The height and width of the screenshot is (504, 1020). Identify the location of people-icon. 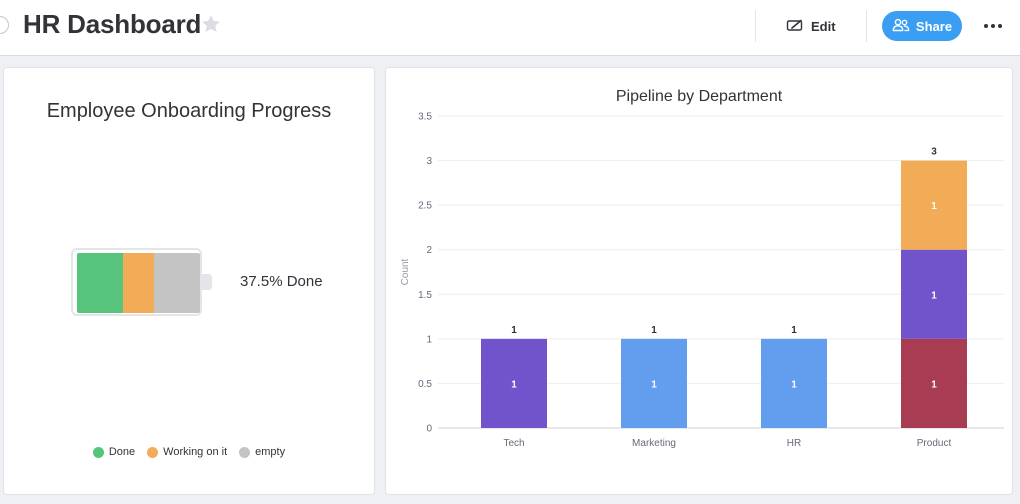
(901, 26).